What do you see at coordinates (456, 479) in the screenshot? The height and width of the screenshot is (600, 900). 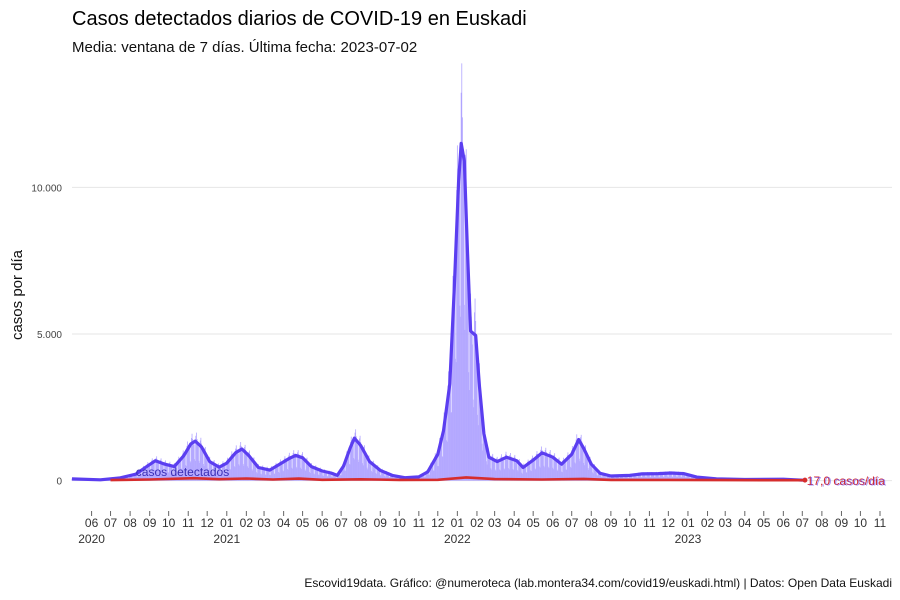 I see `deaths-line` at bounding box center [456, 479].